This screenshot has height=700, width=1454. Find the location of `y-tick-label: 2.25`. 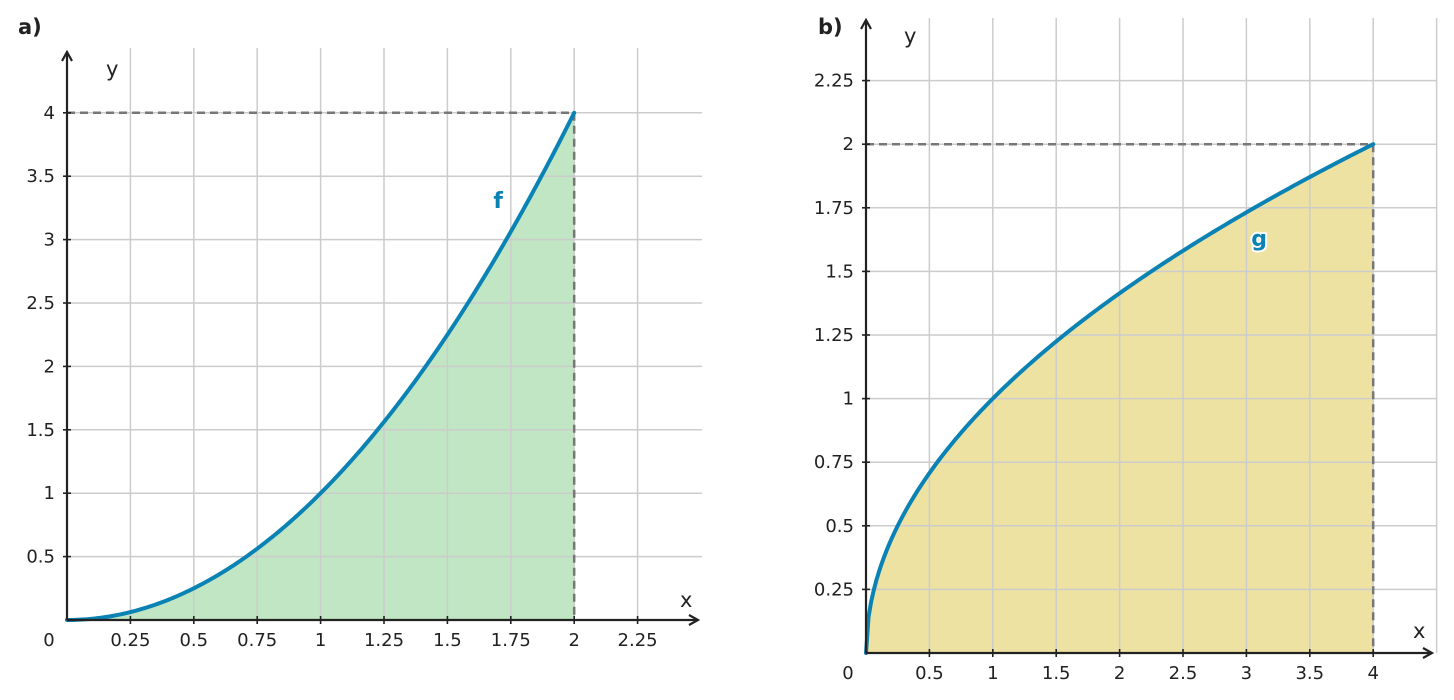

y-tick-label: 2.25 is located at coordinates (834, 81).